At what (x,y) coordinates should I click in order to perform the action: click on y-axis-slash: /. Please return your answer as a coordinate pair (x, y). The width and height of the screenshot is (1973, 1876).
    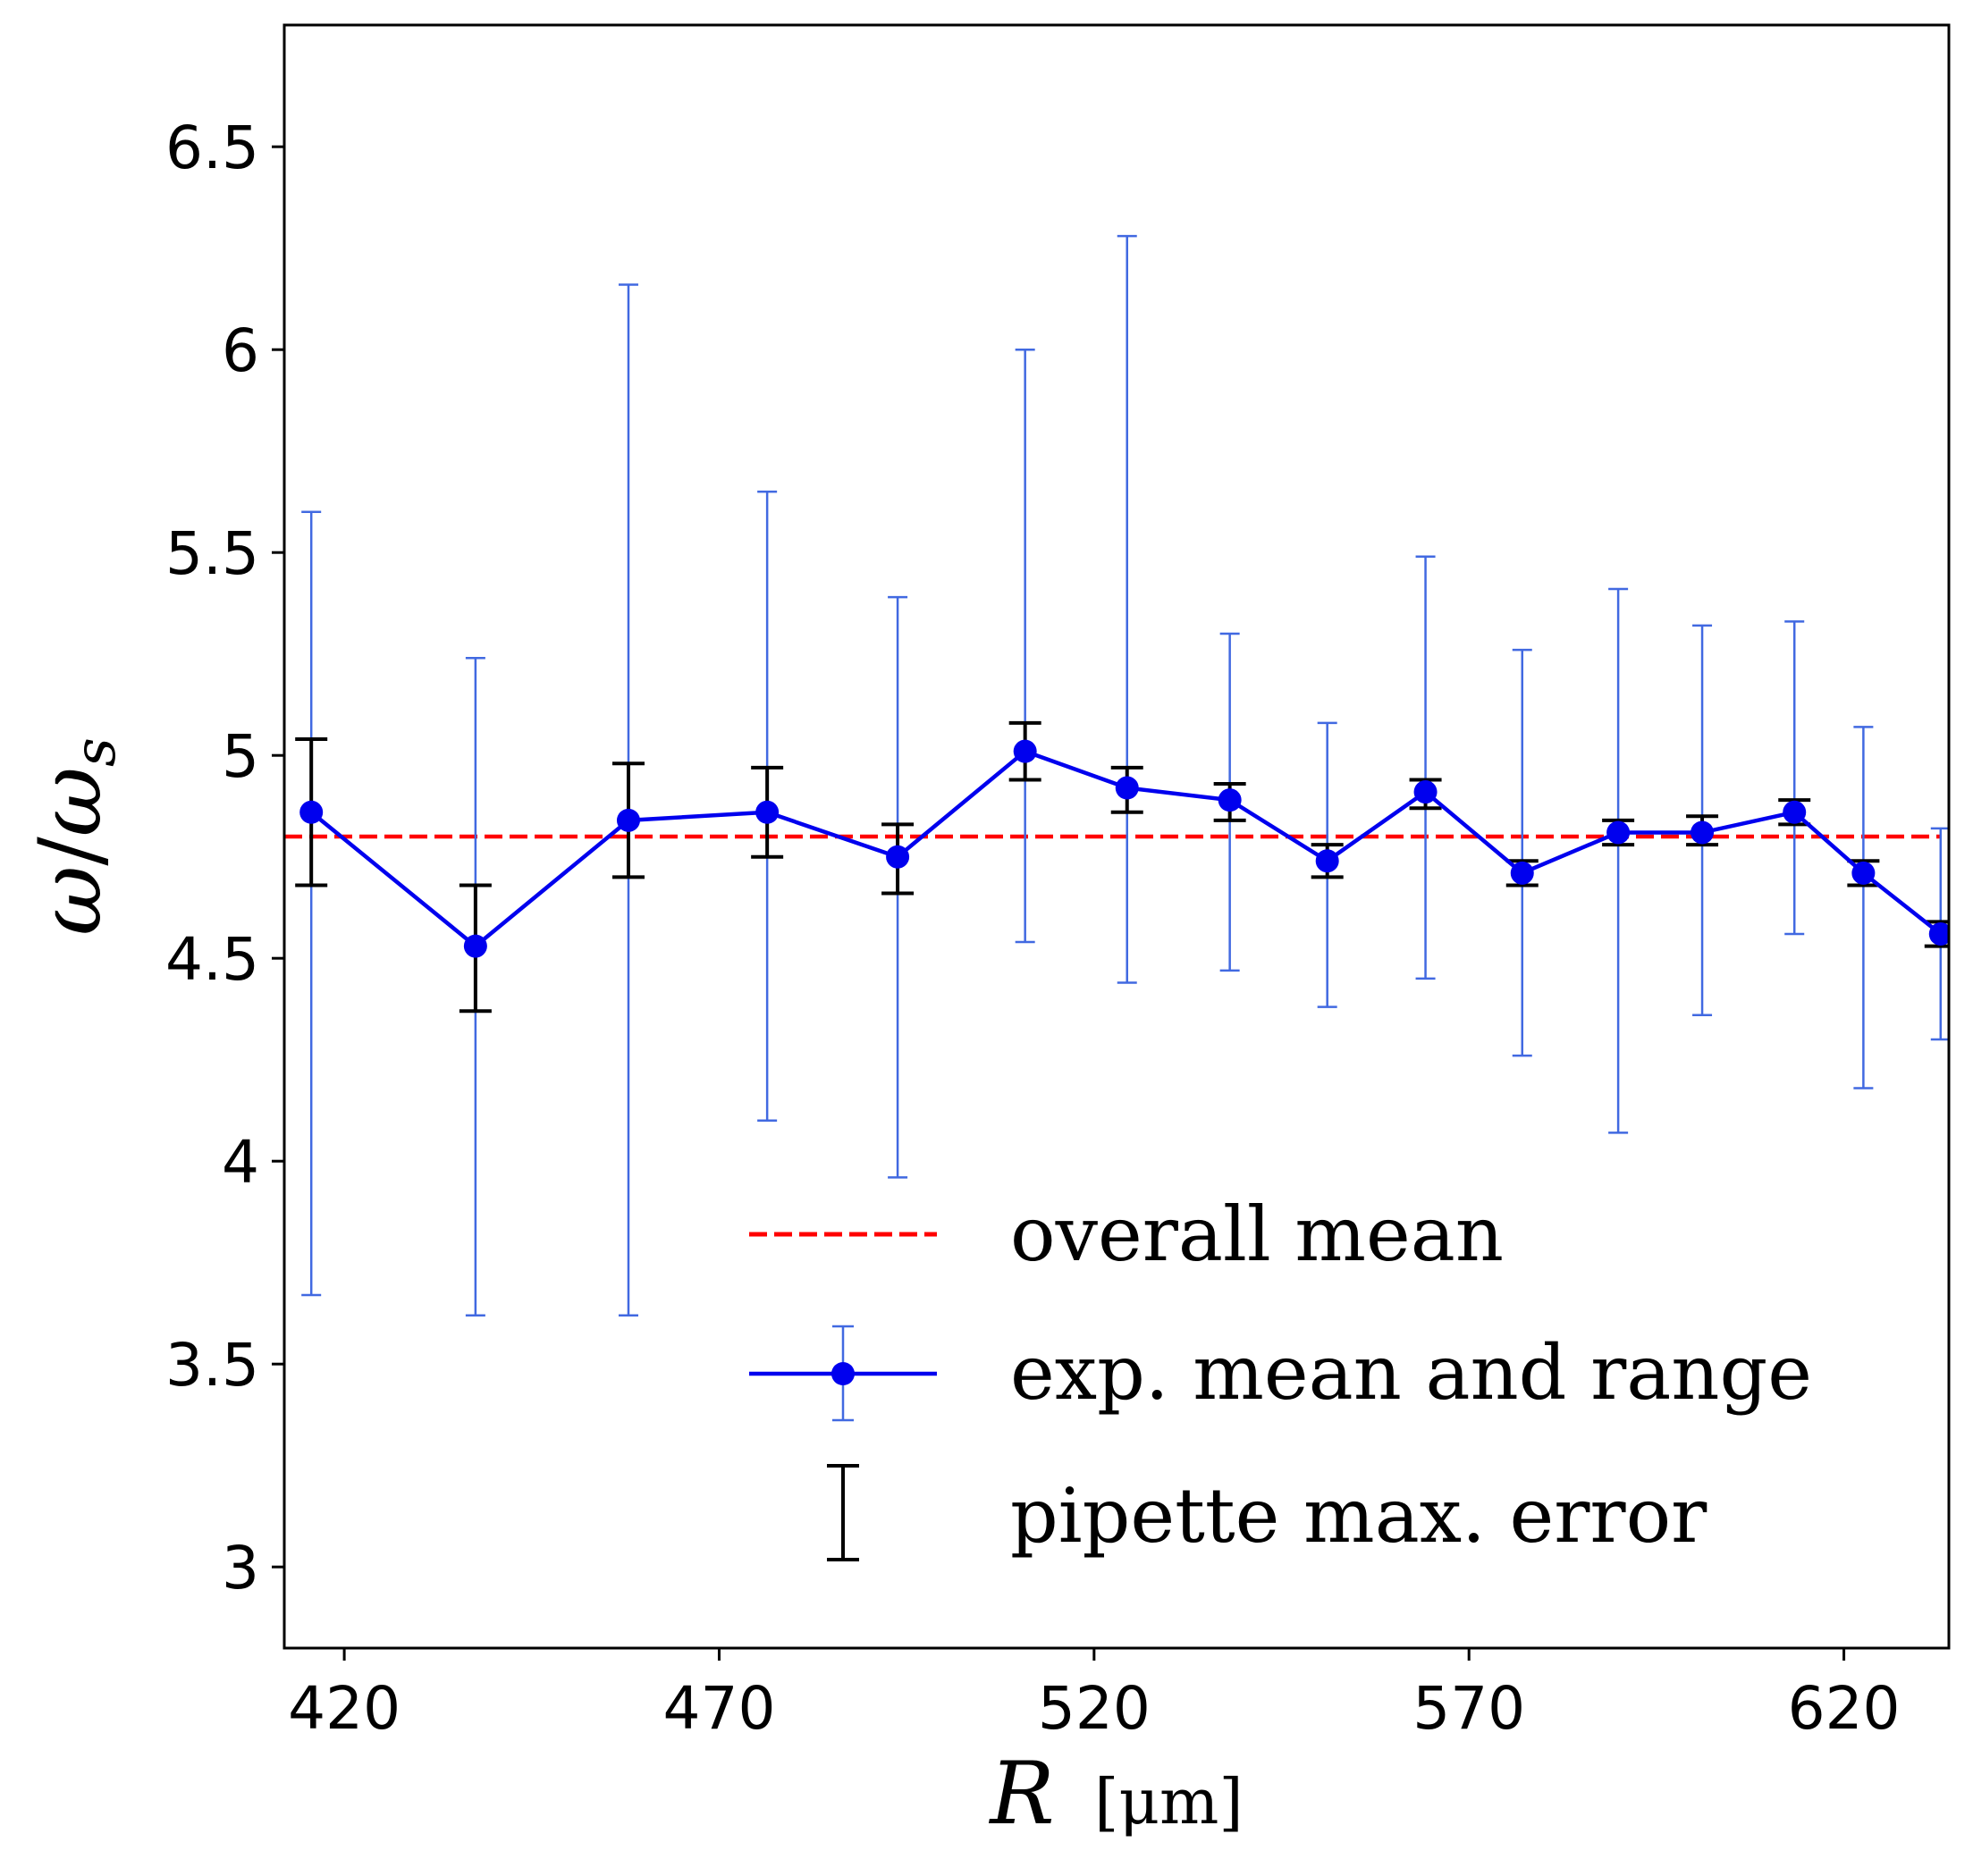
    Looking at the image, I should click on (71, 851).